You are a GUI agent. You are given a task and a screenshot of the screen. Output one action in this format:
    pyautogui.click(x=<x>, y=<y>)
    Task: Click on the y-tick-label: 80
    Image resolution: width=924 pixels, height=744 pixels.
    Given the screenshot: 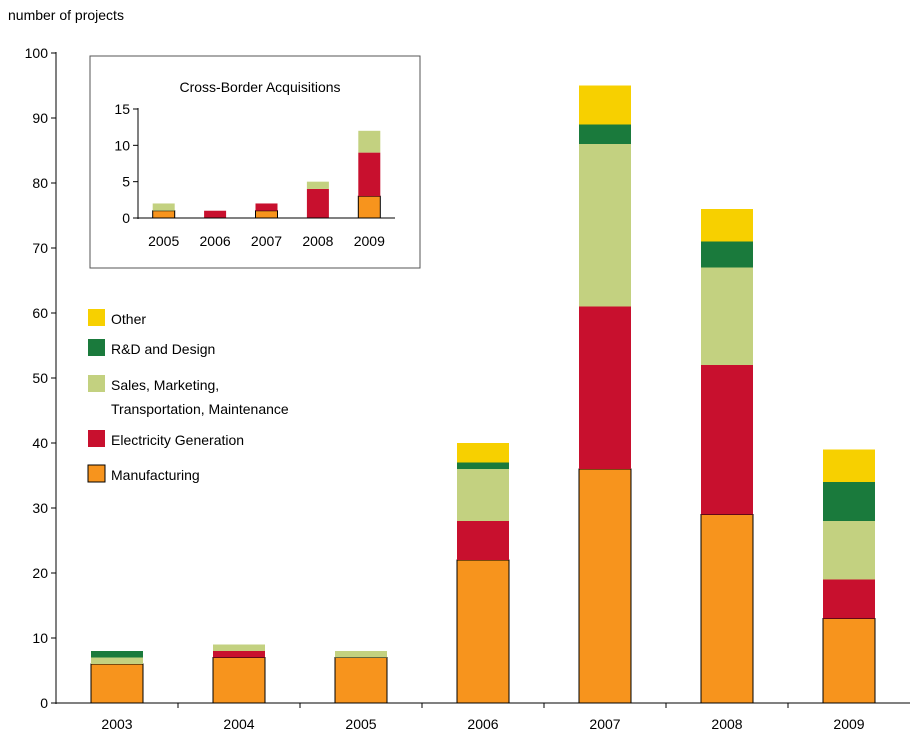 What is the action you would take?
    pyautogui.click(x=40, y=183)
    